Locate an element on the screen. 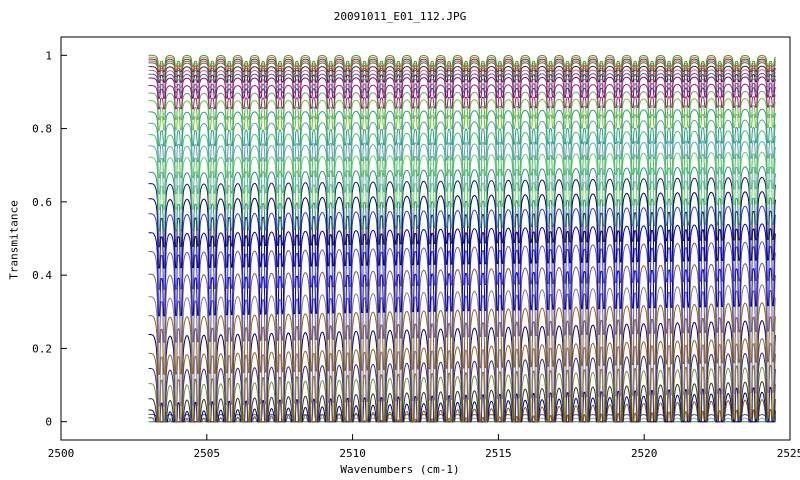 The image size is (800, 480). x-tick-label: 2510 is located at coordinates (352, 453).